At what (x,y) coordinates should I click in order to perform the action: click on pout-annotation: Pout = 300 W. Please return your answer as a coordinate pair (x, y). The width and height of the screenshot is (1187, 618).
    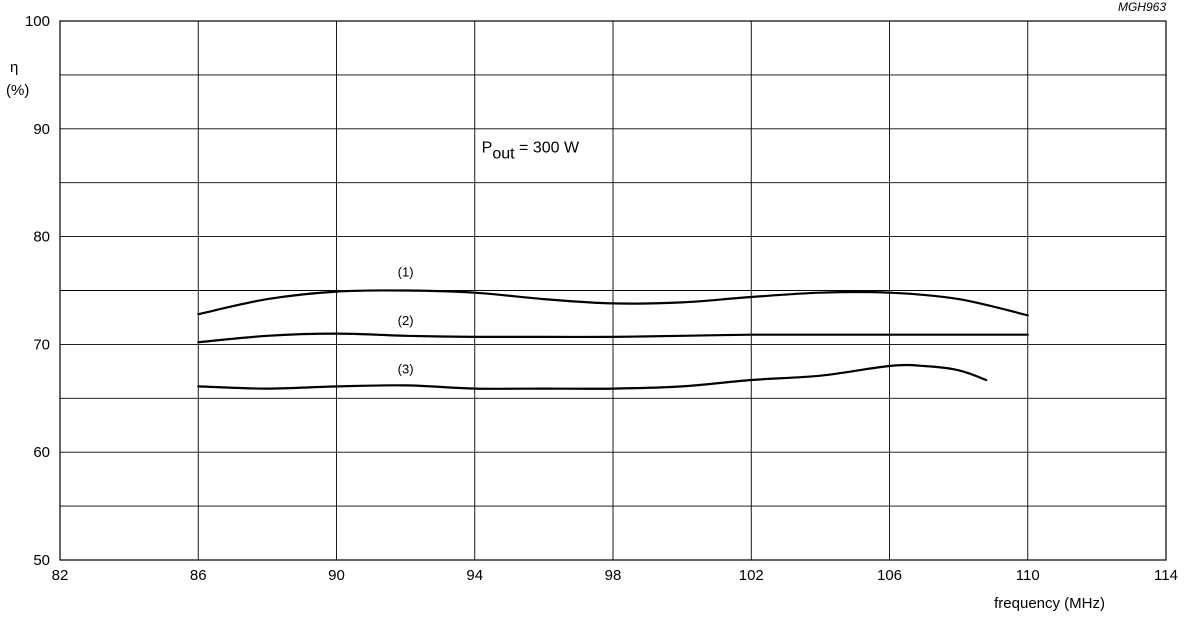
    Looking at the image, I should click on (531, 151).